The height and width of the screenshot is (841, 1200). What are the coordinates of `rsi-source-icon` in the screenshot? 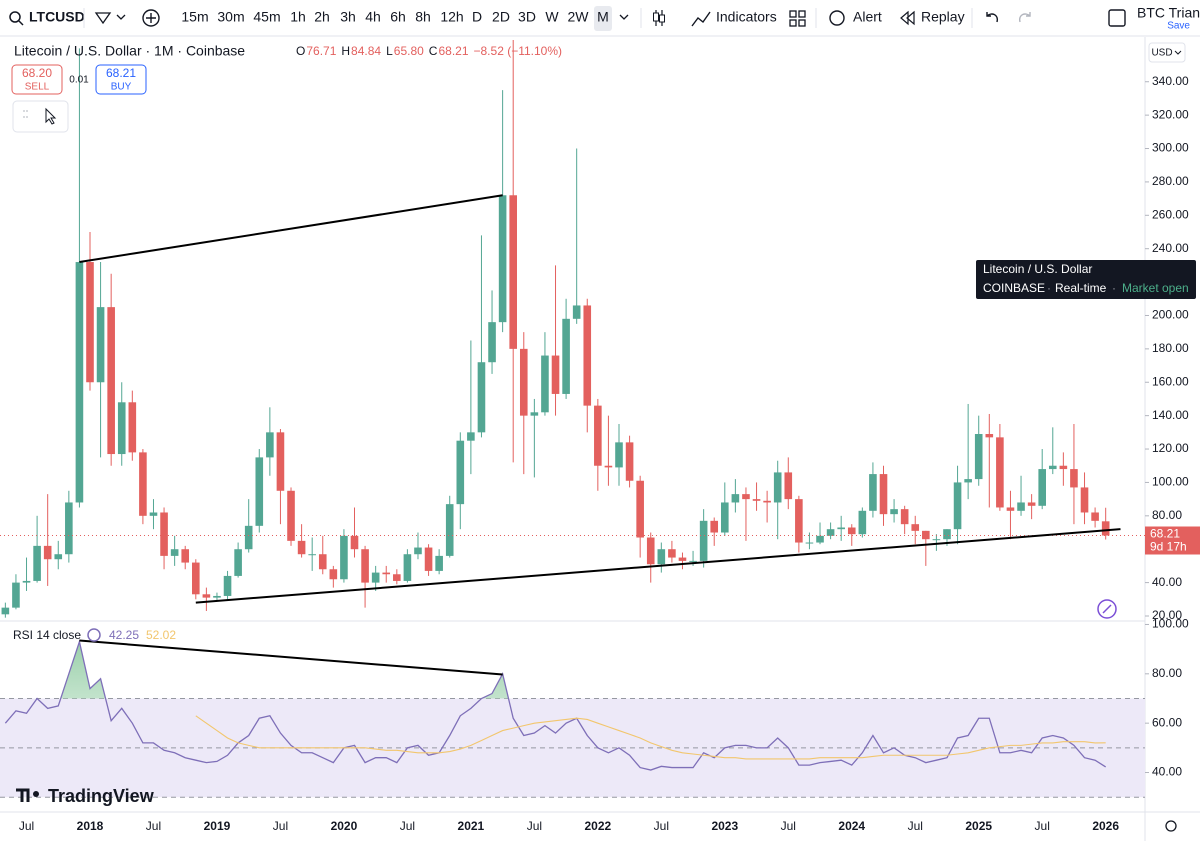 It's located at (94, 635).